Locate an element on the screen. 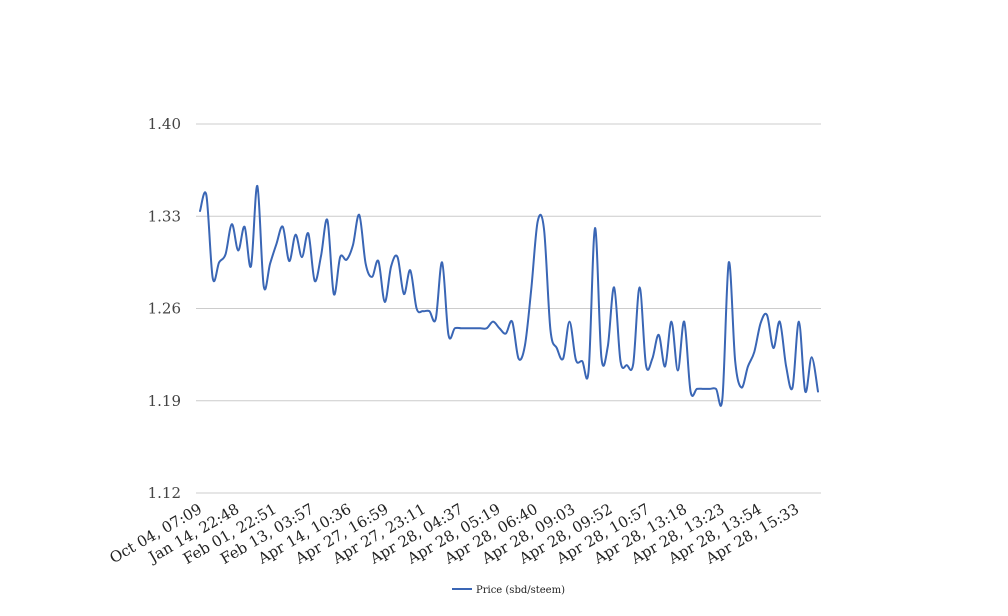 The image size is (1008, 616). legend-label: Price (sbd/steem) is located at coordinates (520, 590).